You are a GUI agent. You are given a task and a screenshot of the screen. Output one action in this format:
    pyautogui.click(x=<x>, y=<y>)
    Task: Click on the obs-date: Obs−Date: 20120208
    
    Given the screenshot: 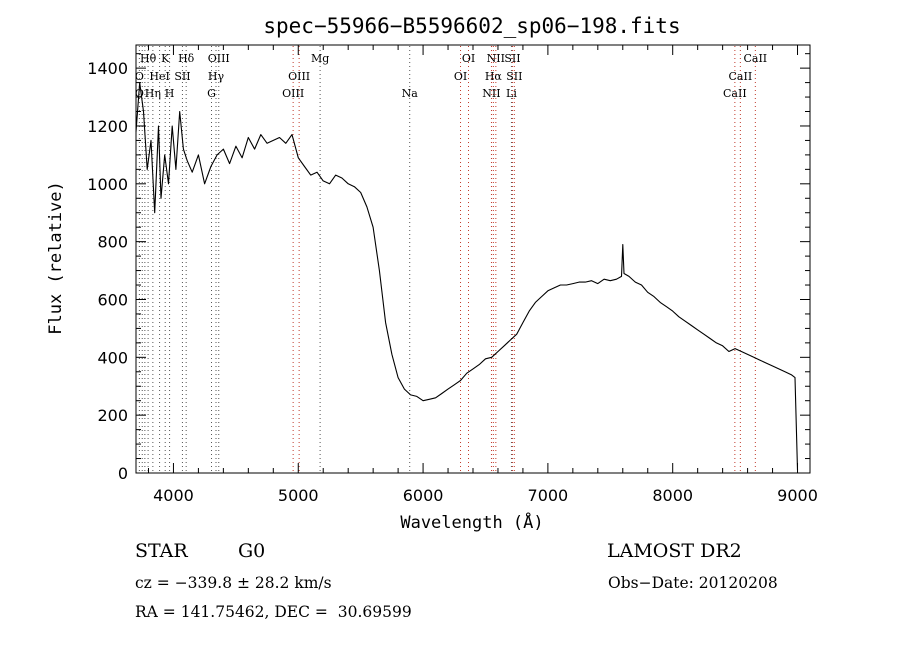 What is the action you would take?
    pyautogui.click(x=693, y=583)
    